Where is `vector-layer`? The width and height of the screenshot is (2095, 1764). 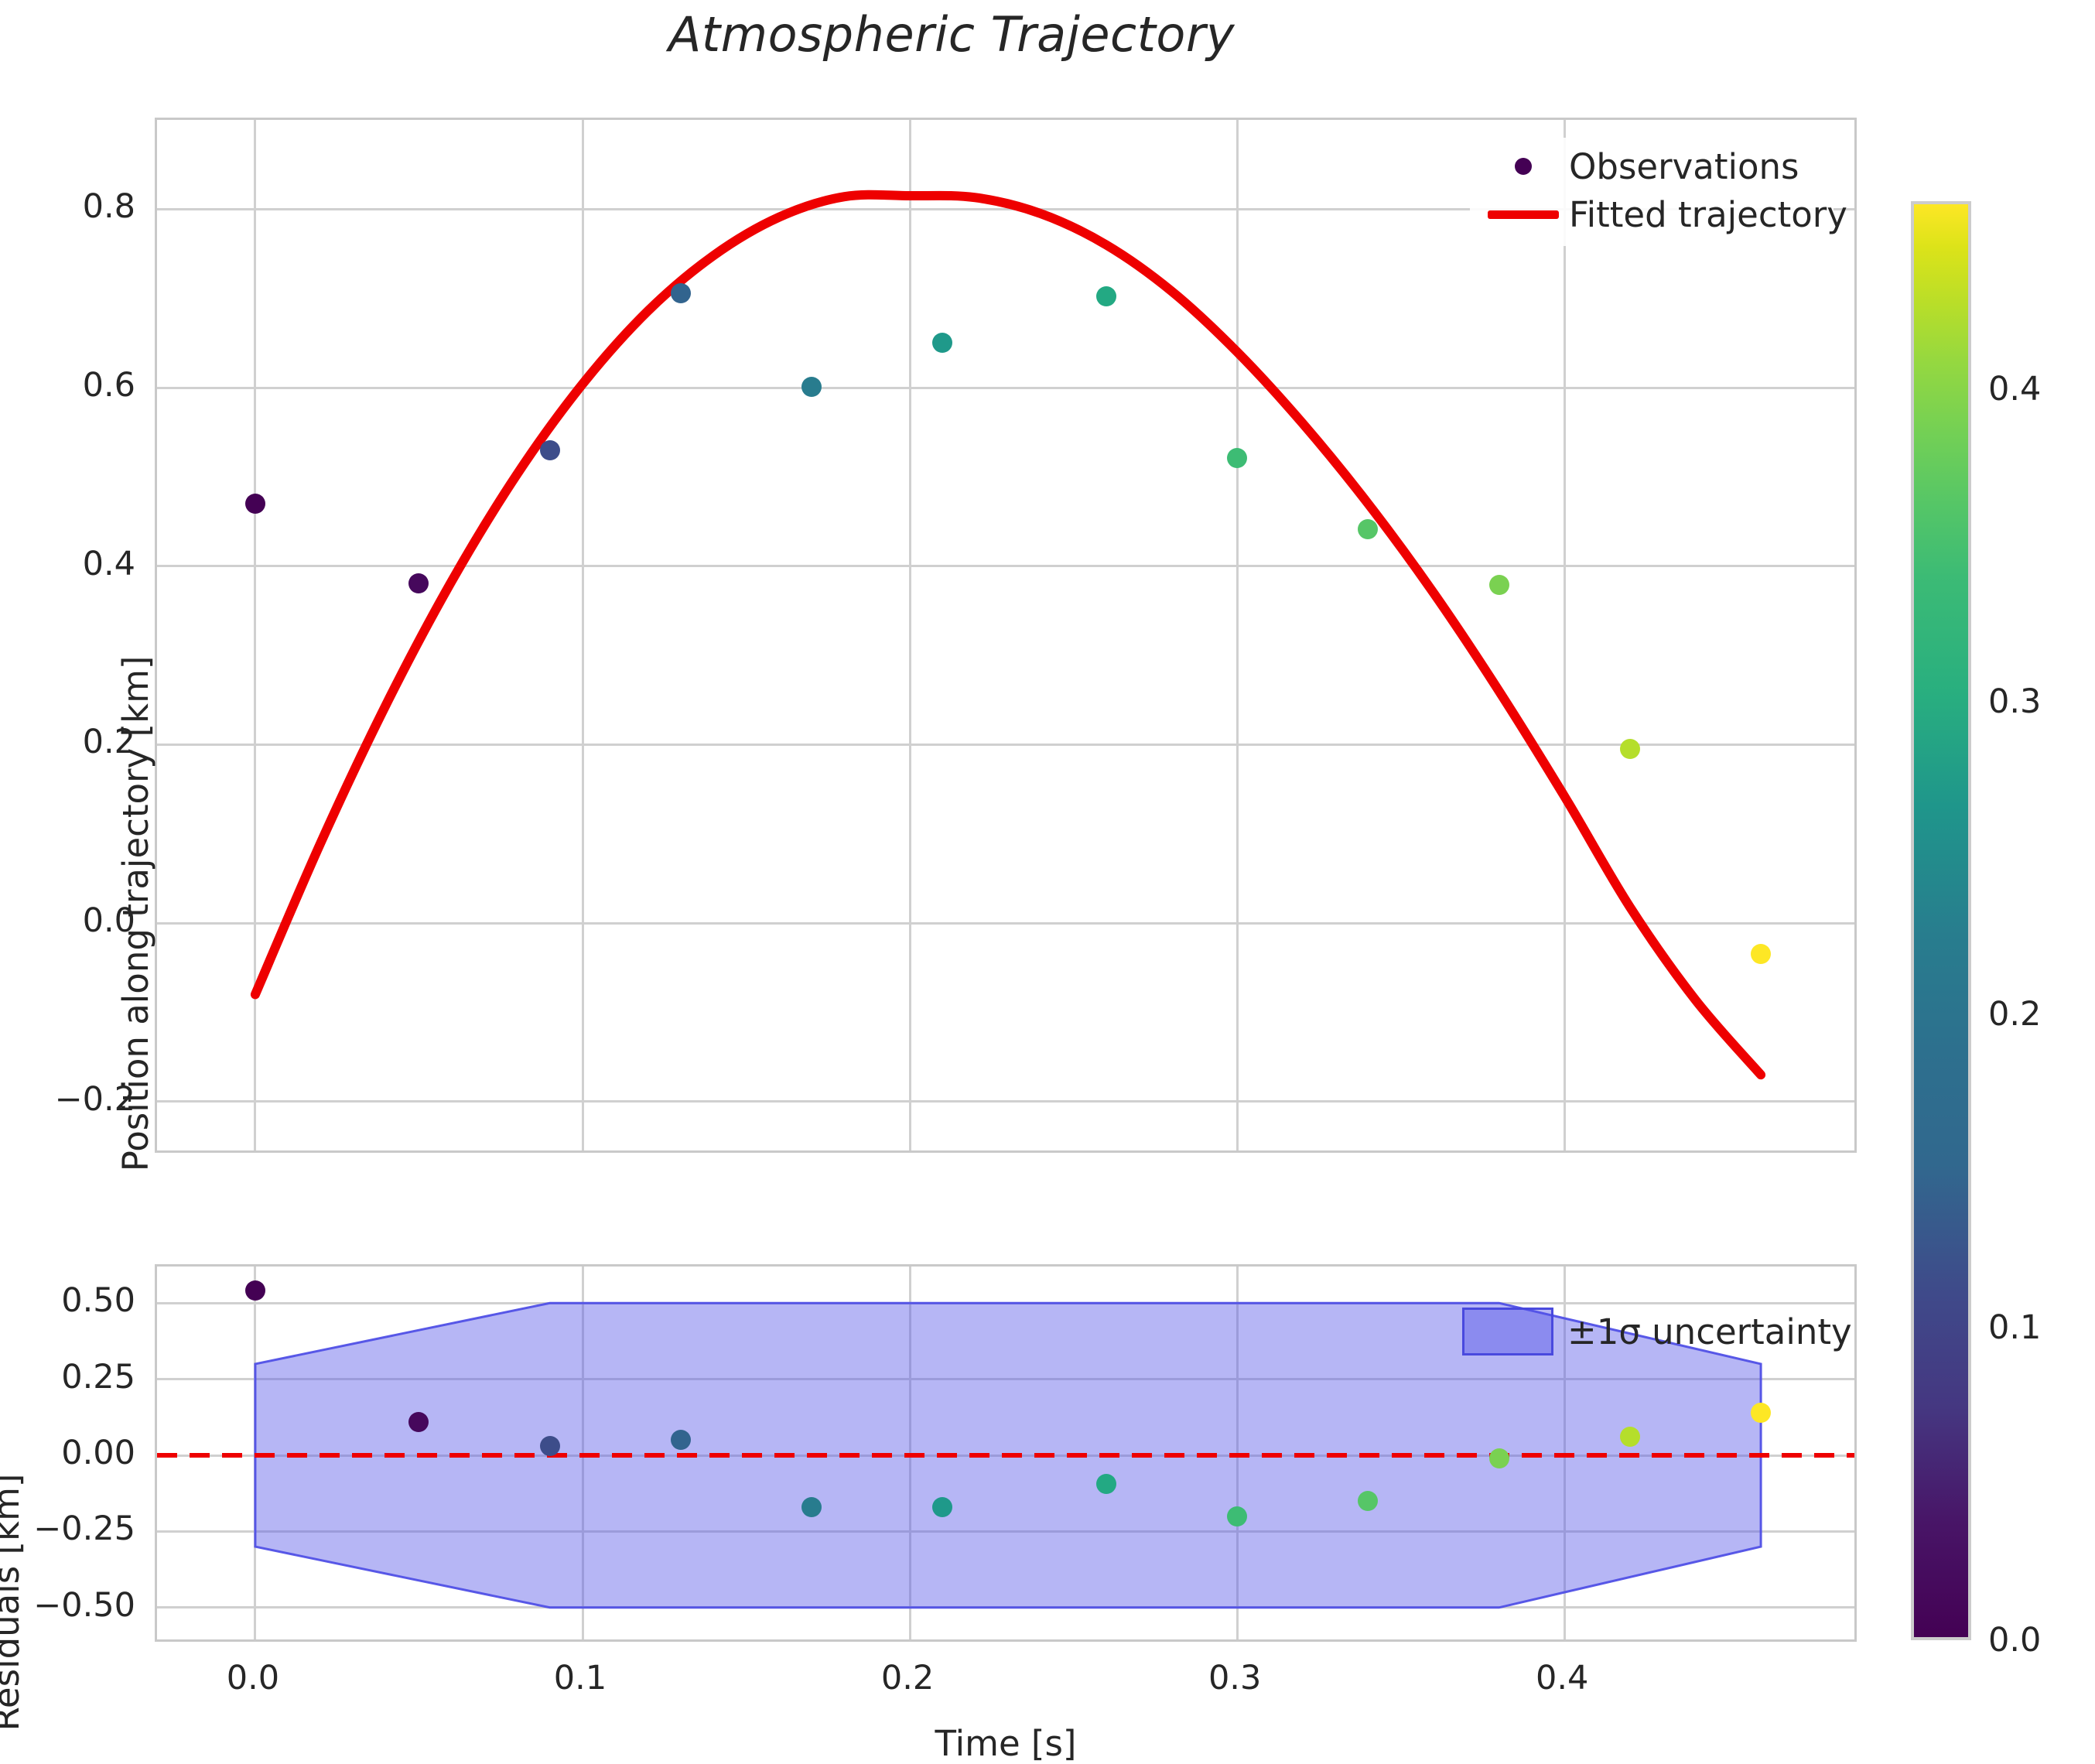
vector-layer is located at coordinates (1005, 1455).